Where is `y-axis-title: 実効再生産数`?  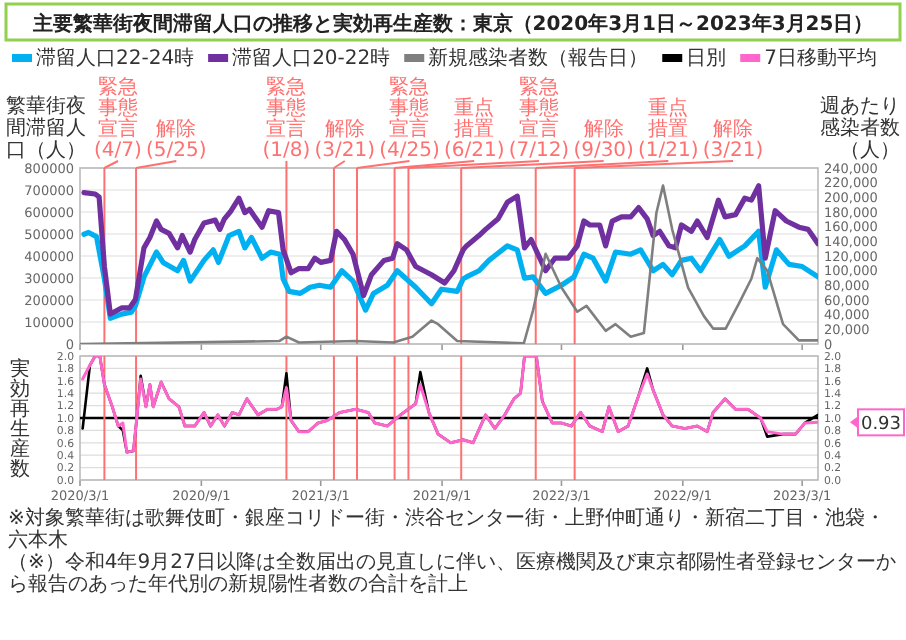 y-axis-title: 実効再生産数 is located at coordinates (20, 419).